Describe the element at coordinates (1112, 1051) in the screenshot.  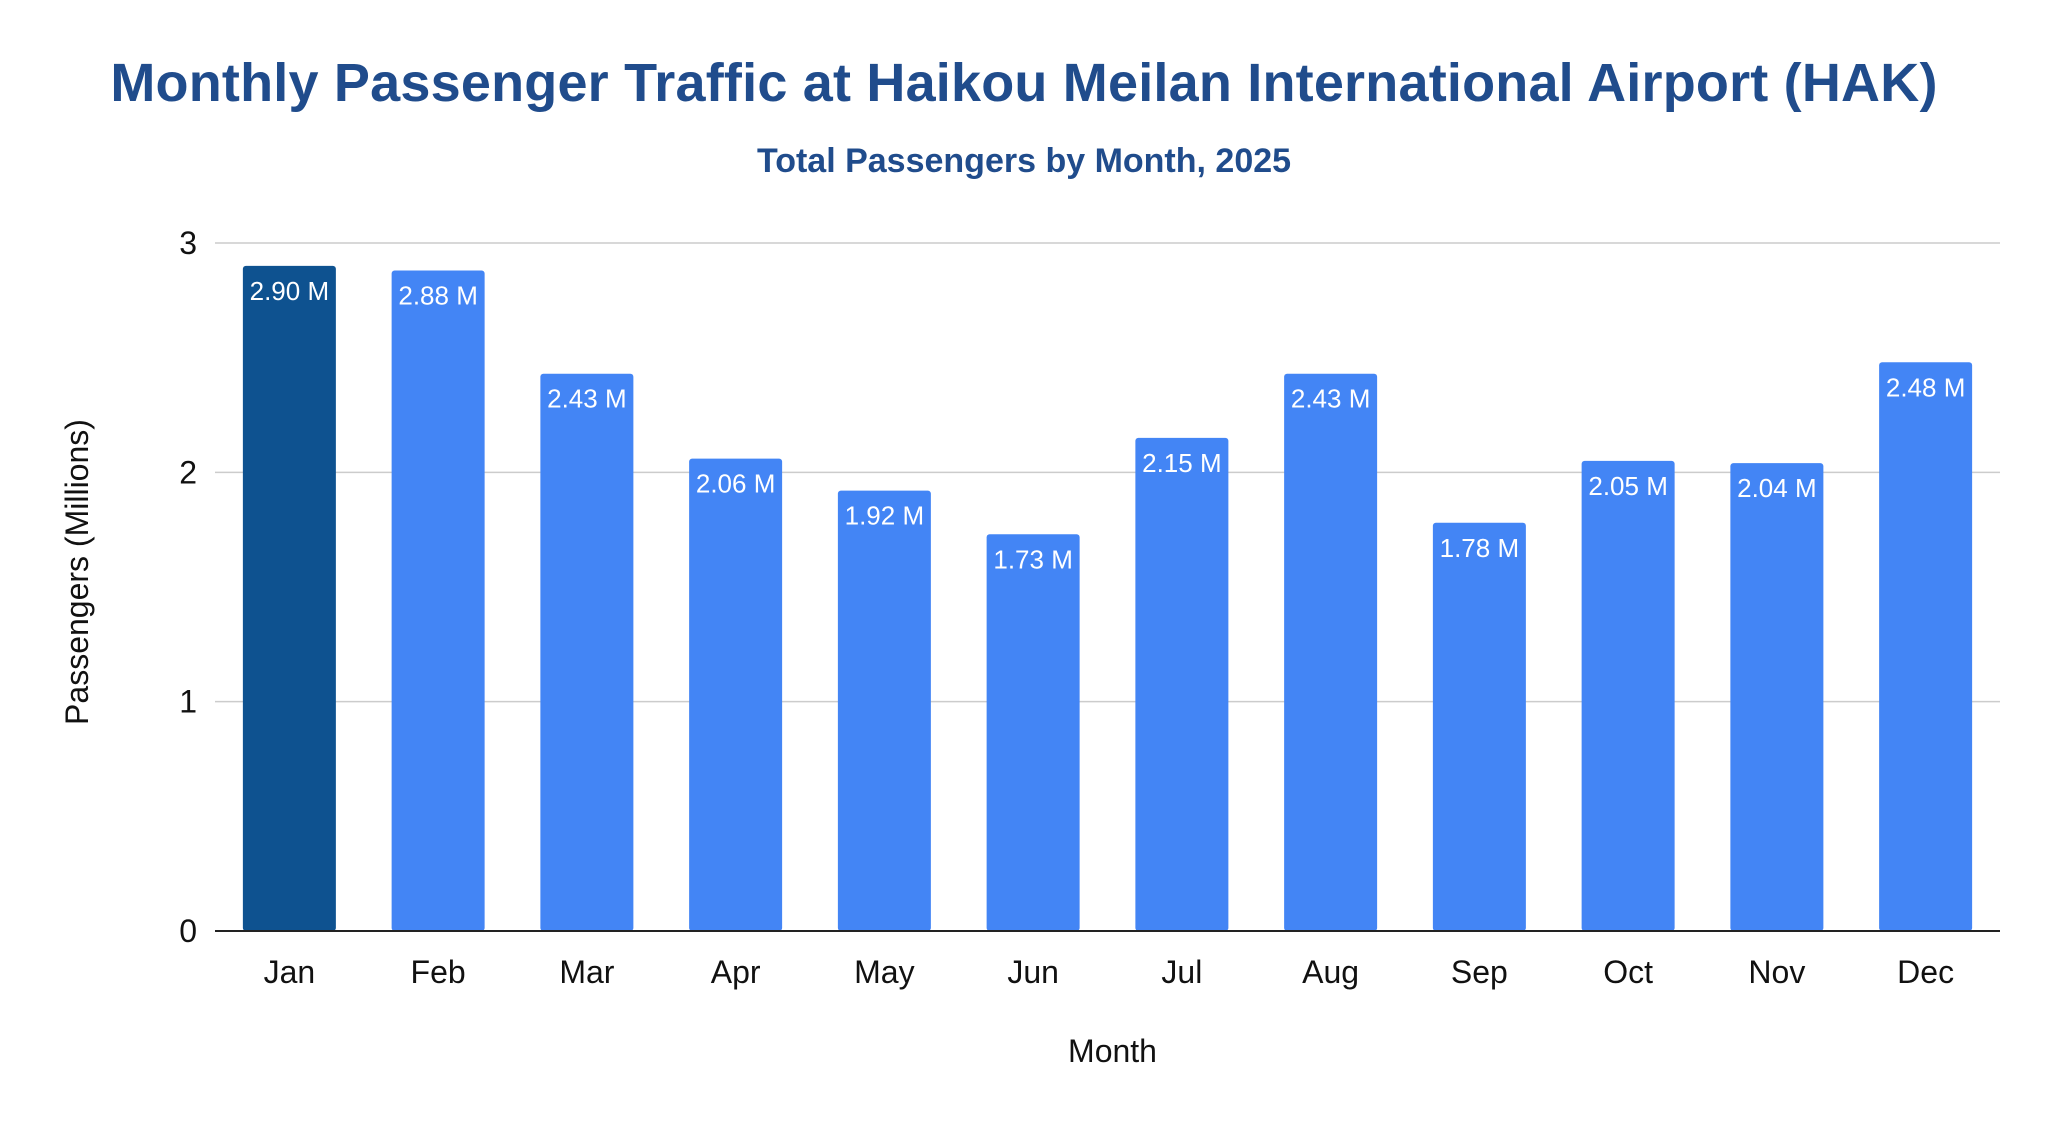
I see `x-axis-label: Month` at that location.